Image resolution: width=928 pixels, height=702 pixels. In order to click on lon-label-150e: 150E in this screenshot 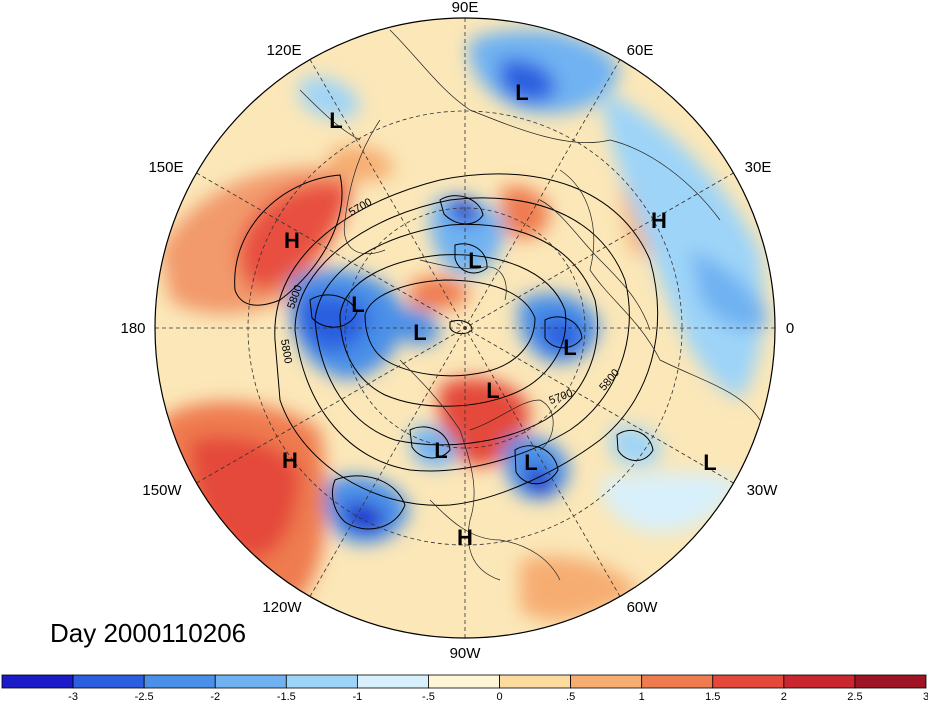, I will do `click(165, 167)`.